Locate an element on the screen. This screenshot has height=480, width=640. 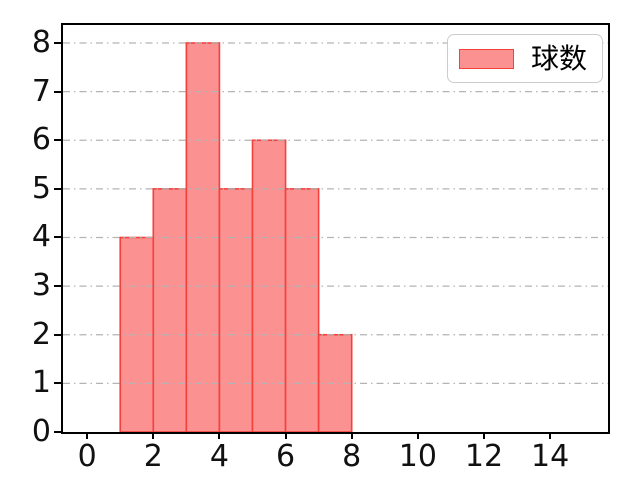
x-tick-label: 0 is located at coordinates (87, 456).